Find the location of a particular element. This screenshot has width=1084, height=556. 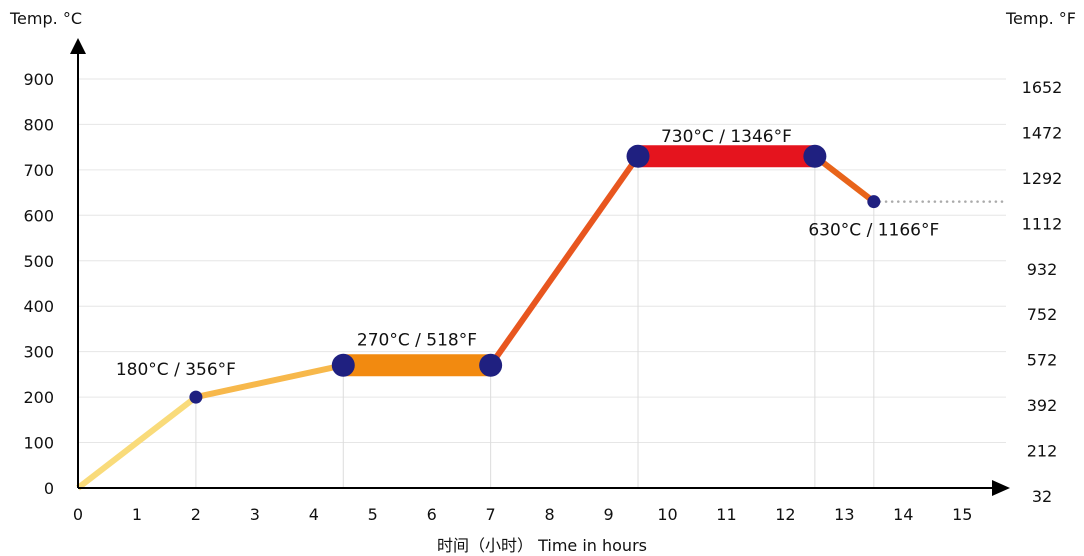

y-tick-label: 400 is located at coordinates (38, 306).